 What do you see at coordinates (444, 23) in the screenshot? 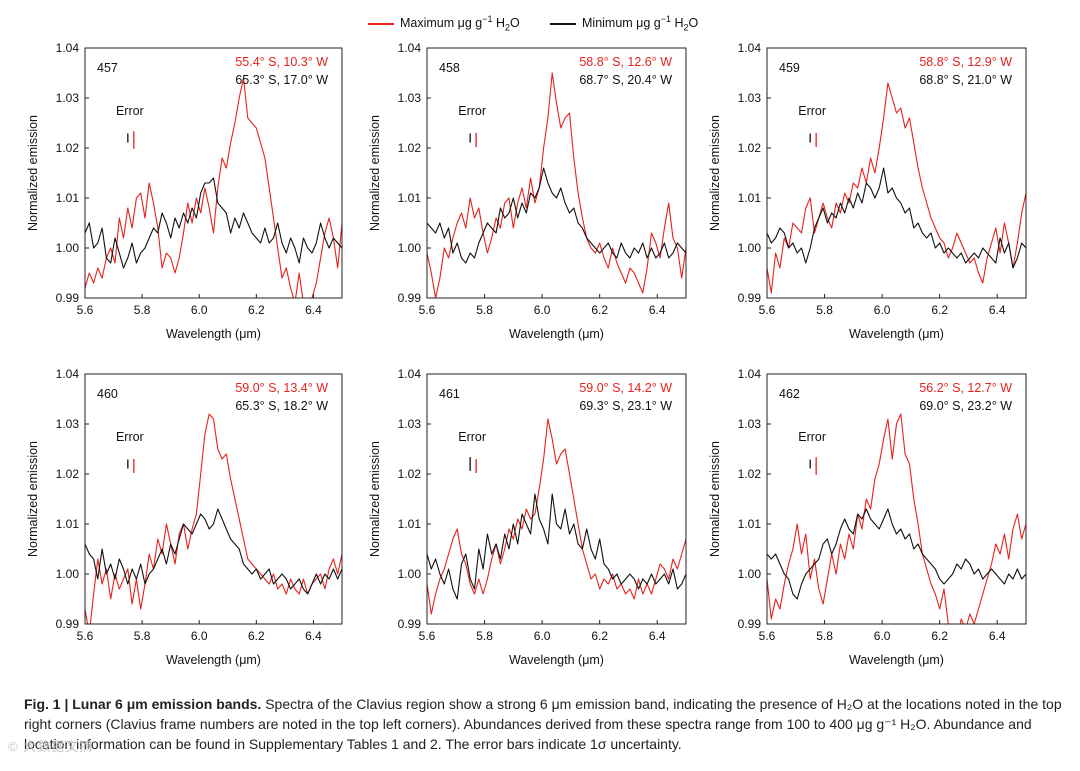
I see `legend-maximum: Maximum μg g−1 H2O` at bounding box center [444, 23].